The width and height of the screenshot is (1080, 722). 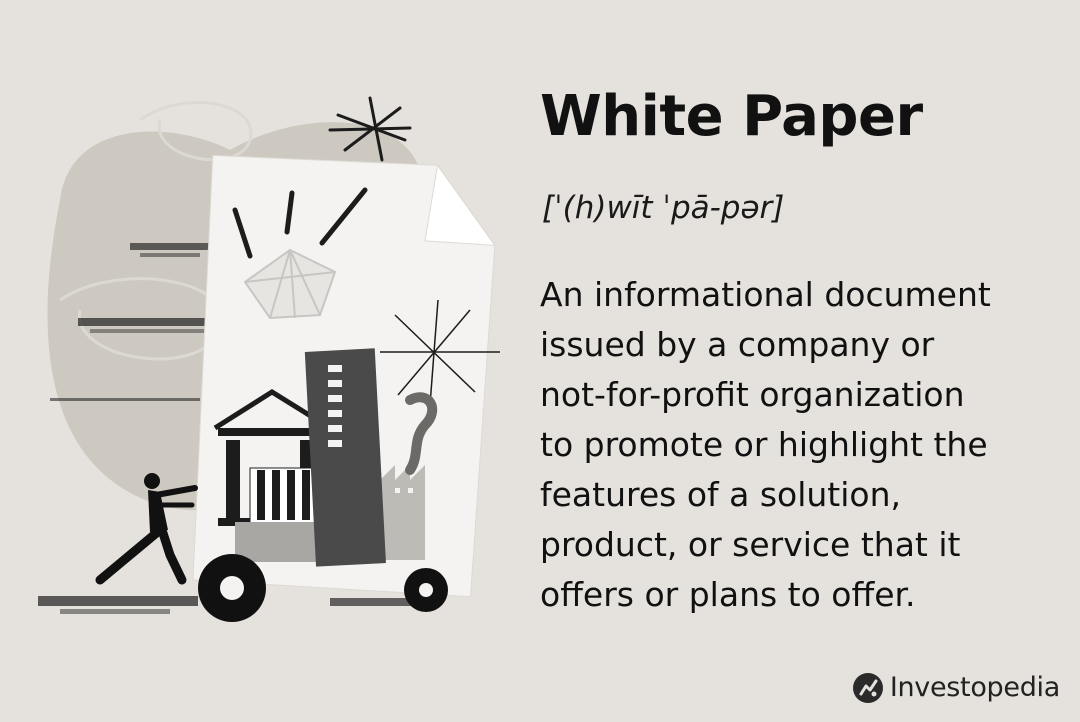 What do you see at coordinates (721, 494) in the screenshot?
I see `definition-line: features of a solution,` at bounding box center [721, 494].